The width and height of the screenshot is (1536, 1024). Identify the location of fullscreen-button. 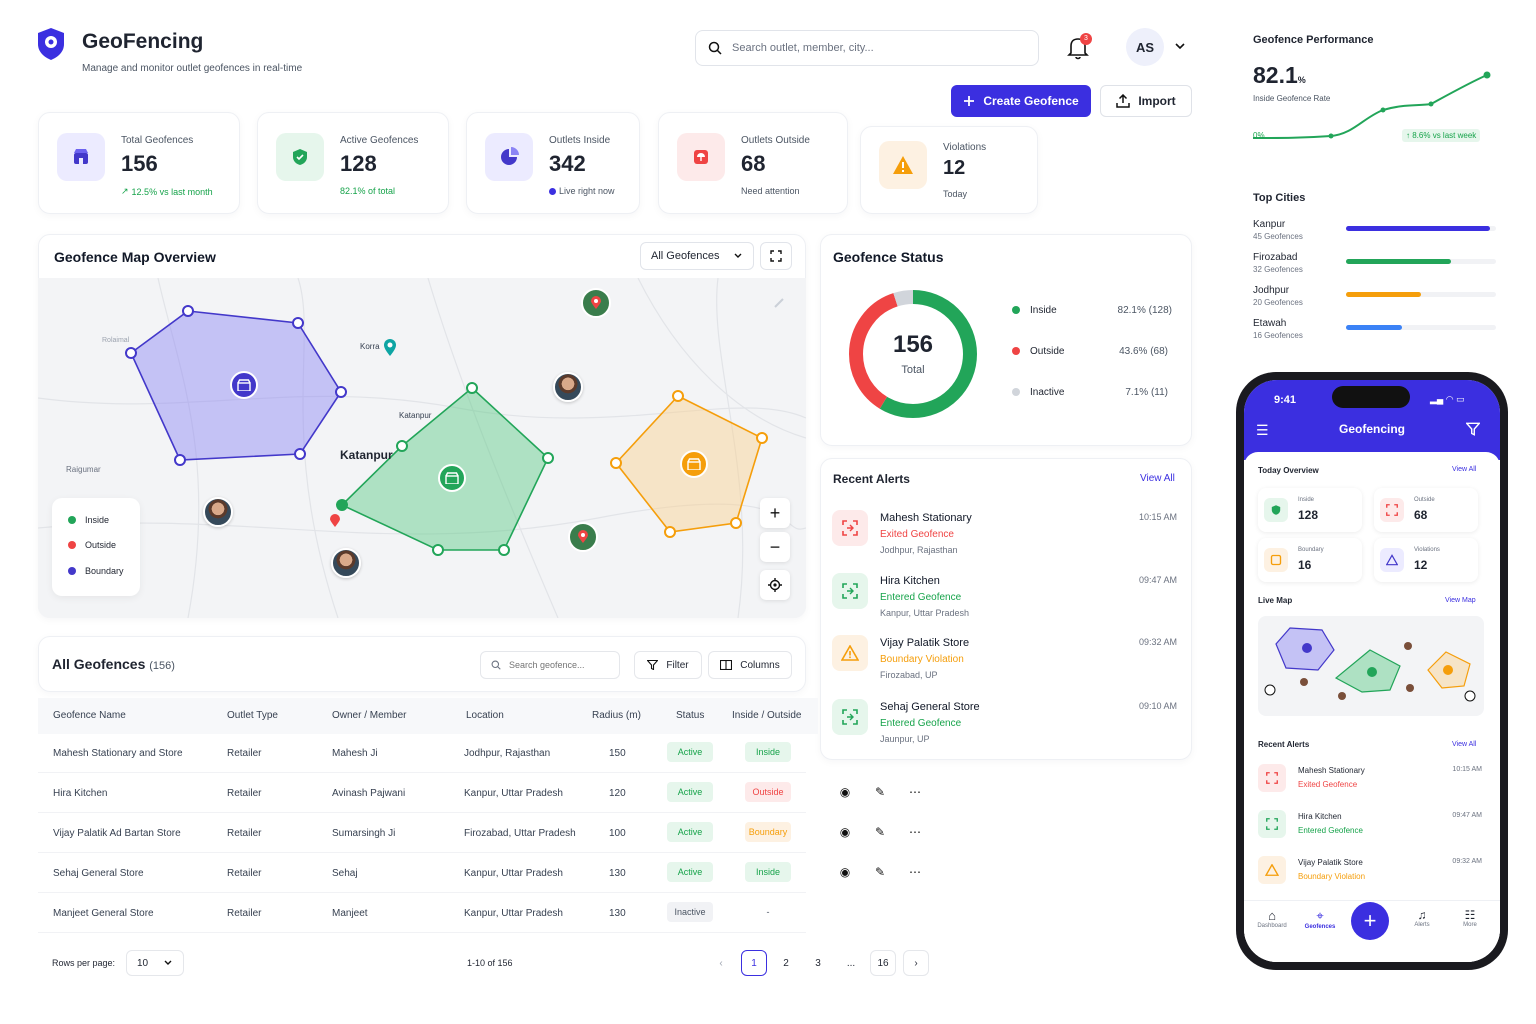
(776, 256).